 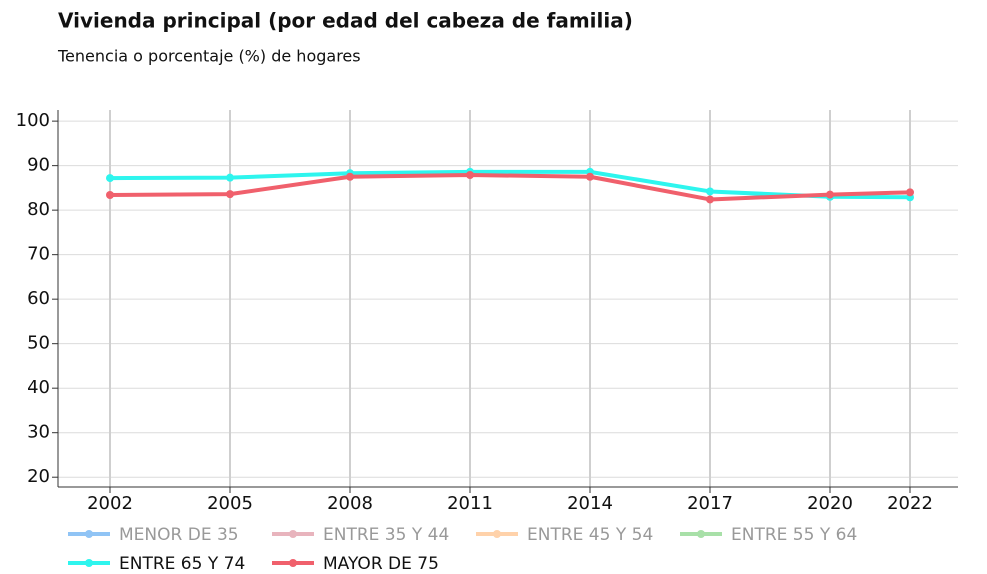 What do you see at coordinates (38, 387) in the screenshot?
I see `y-tick-label: 40` at bounding box center [38, 387].